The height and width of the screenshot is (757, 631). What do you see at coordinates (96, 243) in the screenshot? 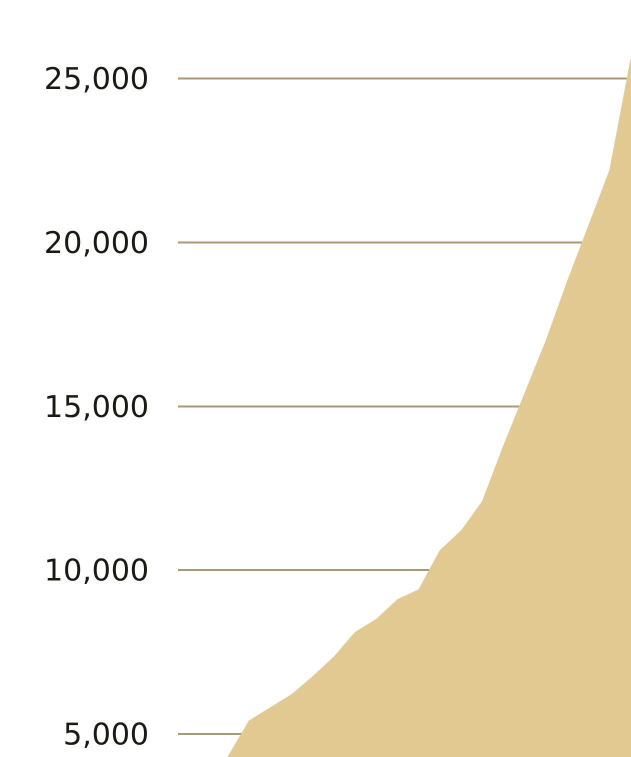
I see `y-tick-label: 20,000` at bounding box center [96, 243].